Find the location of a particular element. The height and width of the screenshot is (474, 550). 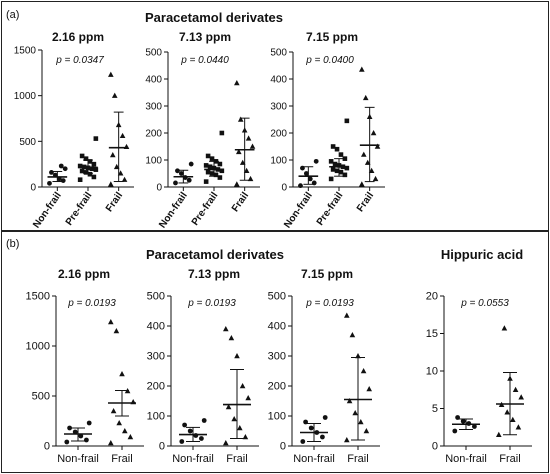

p-value-label: p = 0.0440 is located at coordinates (204, 60).